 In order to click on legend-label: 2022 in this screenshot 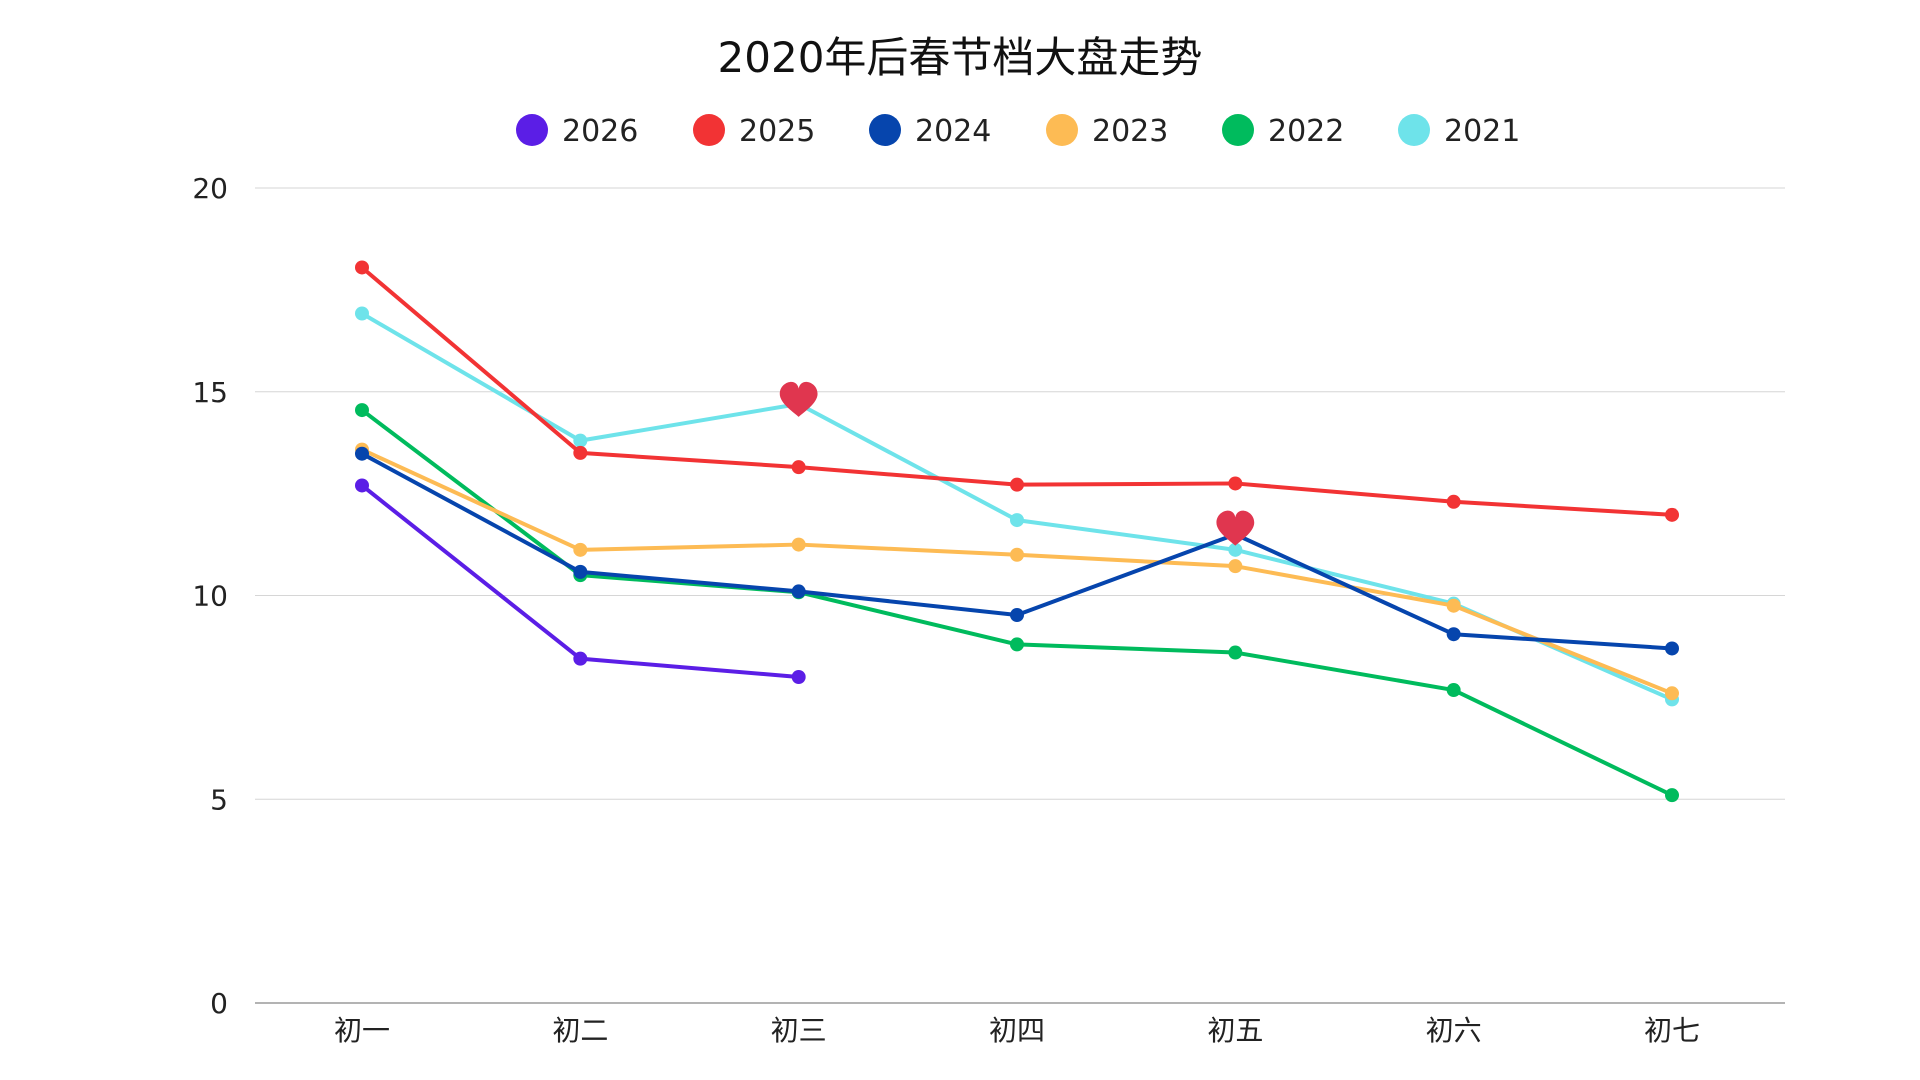, I will do `click(1306, 131)`.